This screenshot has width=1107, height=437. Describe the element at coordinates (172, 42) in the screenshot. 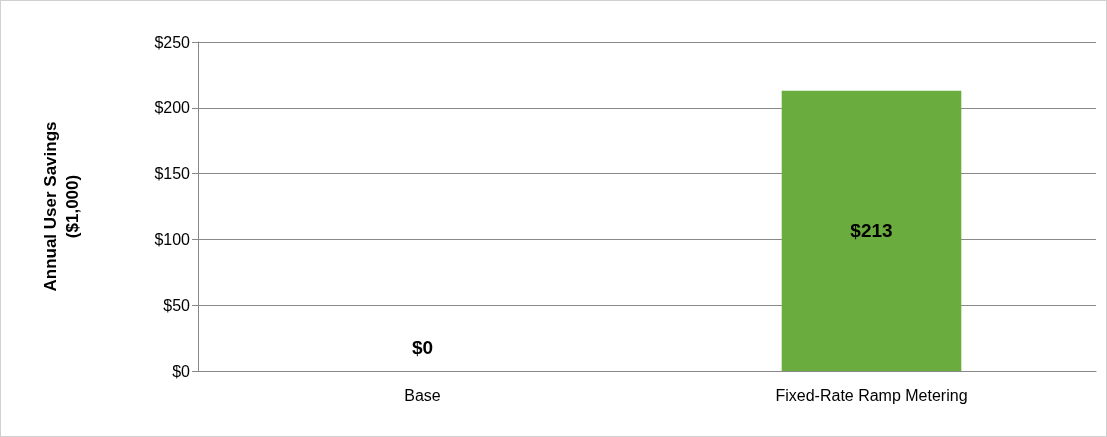

I see `y-tick-label: $250` at that location.